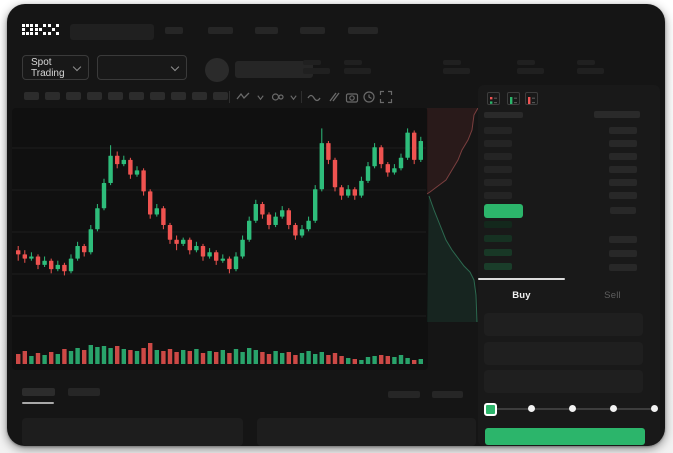  What do you see at coordinates (84, 392) in the screenshot?
I see `bottom-tab` at bounding box center [84, 392].